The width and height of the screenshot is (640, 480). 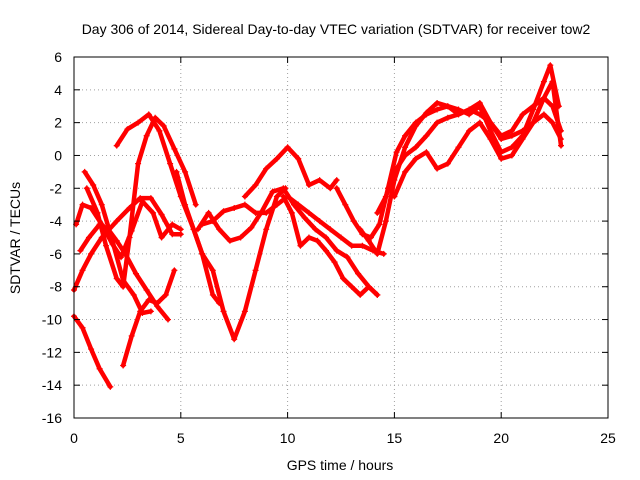 What do you see at coordinates (58, 123) in the screenshot?
I see `y-tick-label: 2` at bounding box center [58, 123].